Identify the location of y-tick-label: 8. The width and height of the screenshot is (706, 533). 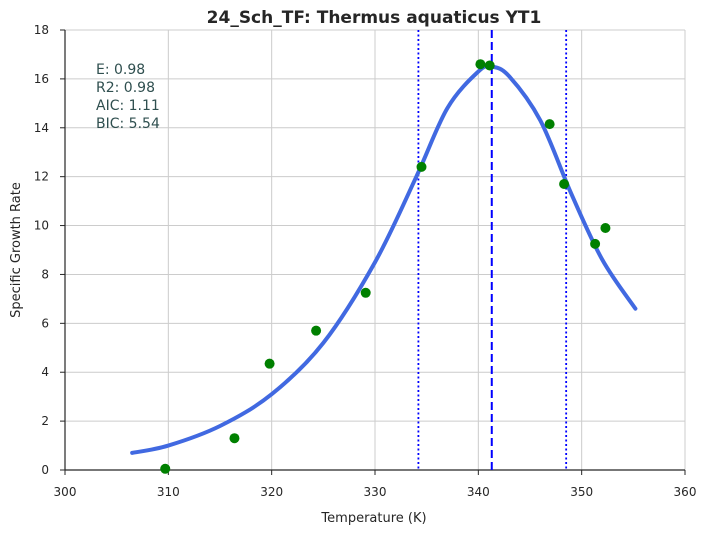
(45, 274).